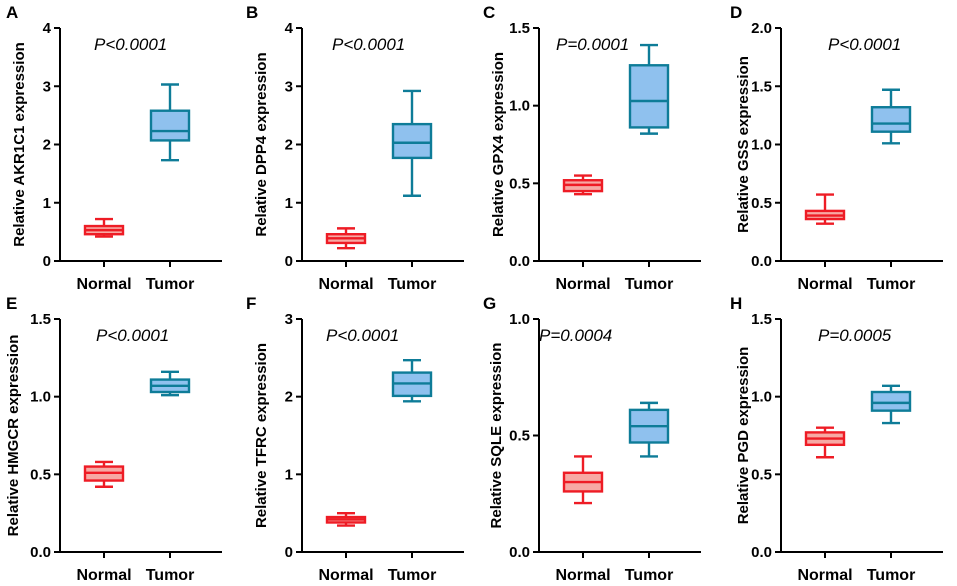 The height and width of the screenshot is (586, 957). I want to click on panel-letter: G, so click(489, 303).